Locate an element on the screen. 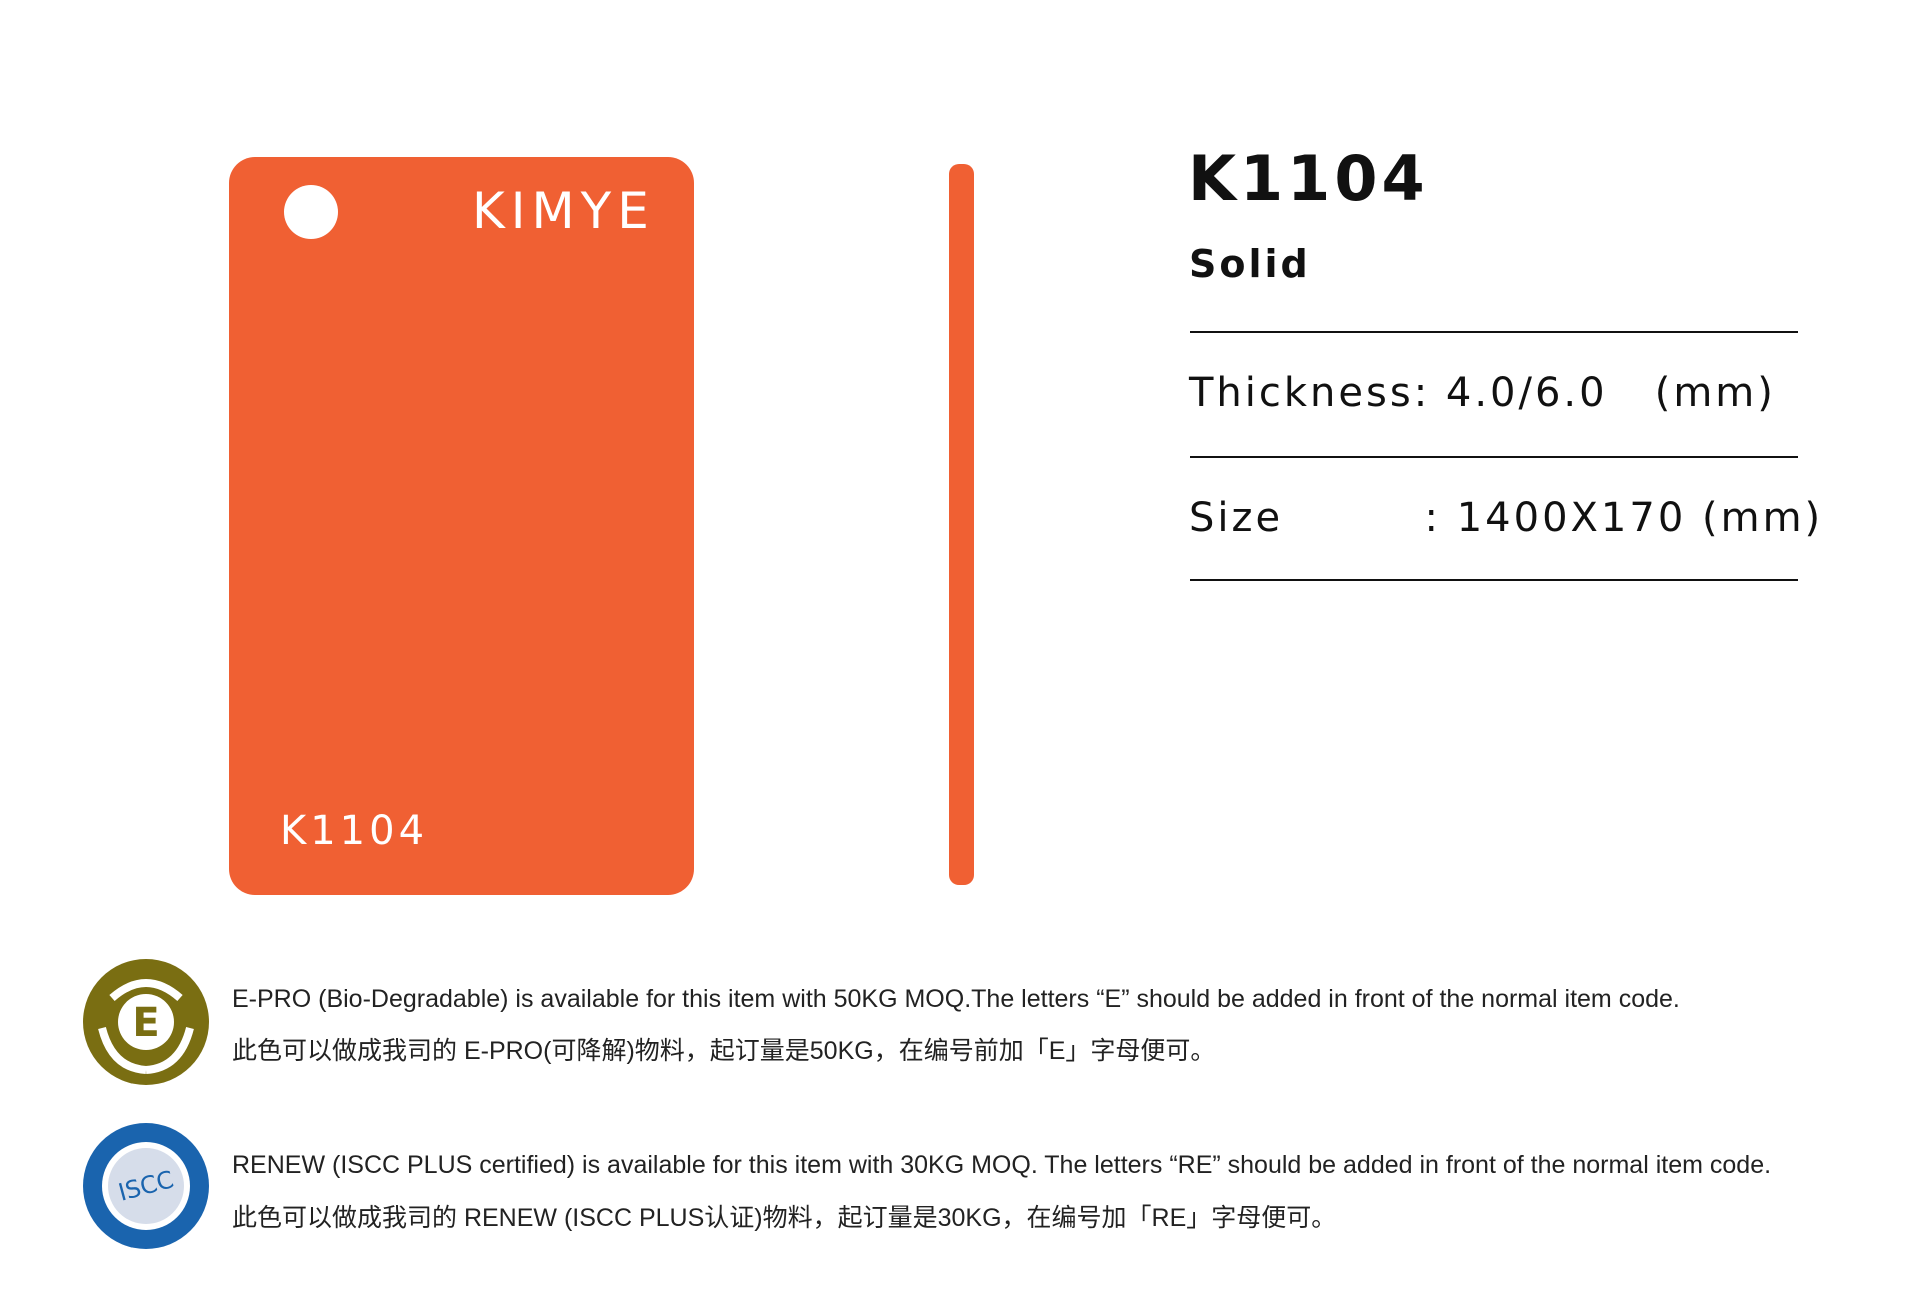 This screenshot has width=1924, height=1299. color-swatch-sample is located at coordinates (461, 526).